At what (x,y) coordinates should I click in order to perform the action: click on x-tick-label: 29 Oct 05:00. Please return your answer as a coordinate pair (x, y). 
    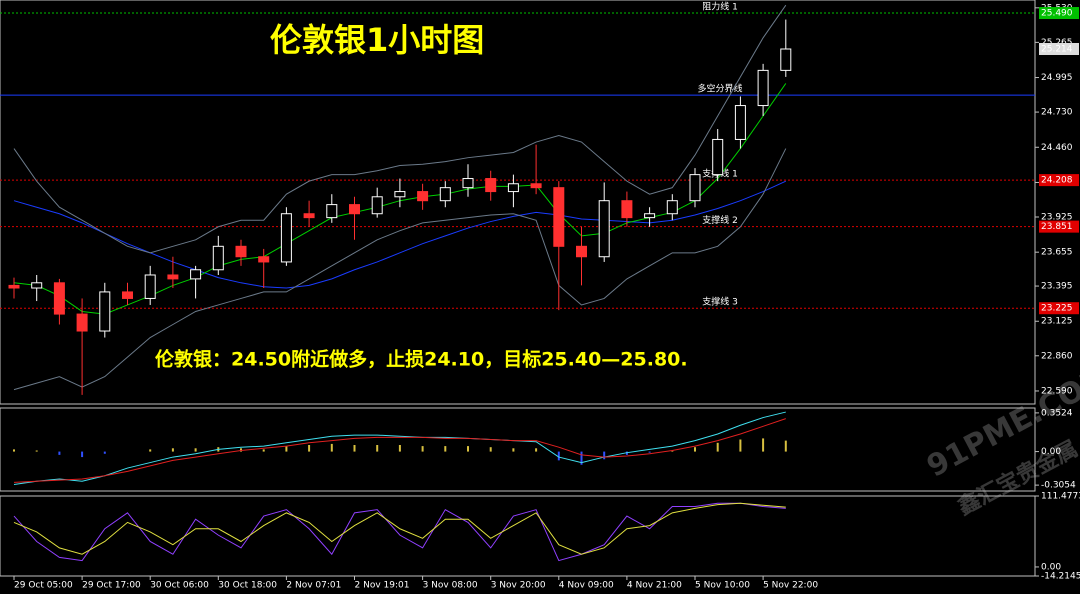
    Looking at the image, I should click on (43, 586).